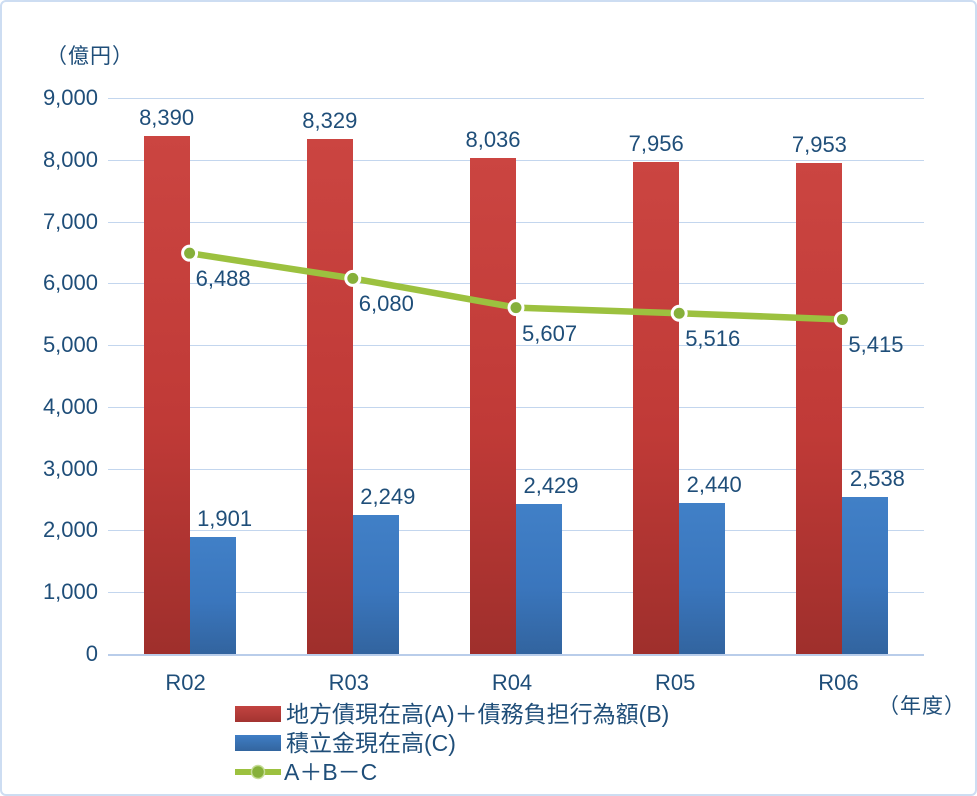 The width and height of the screenshot is (977, 796). Describe the element at coordinates (70, 406) in the screenshot. I see `y-axis-tick-label: 4,000` at that location.